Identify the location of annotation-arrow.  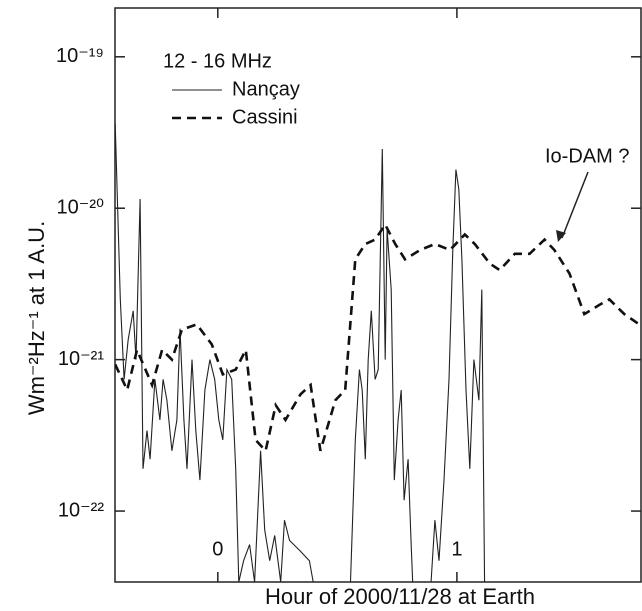
(575, 205).